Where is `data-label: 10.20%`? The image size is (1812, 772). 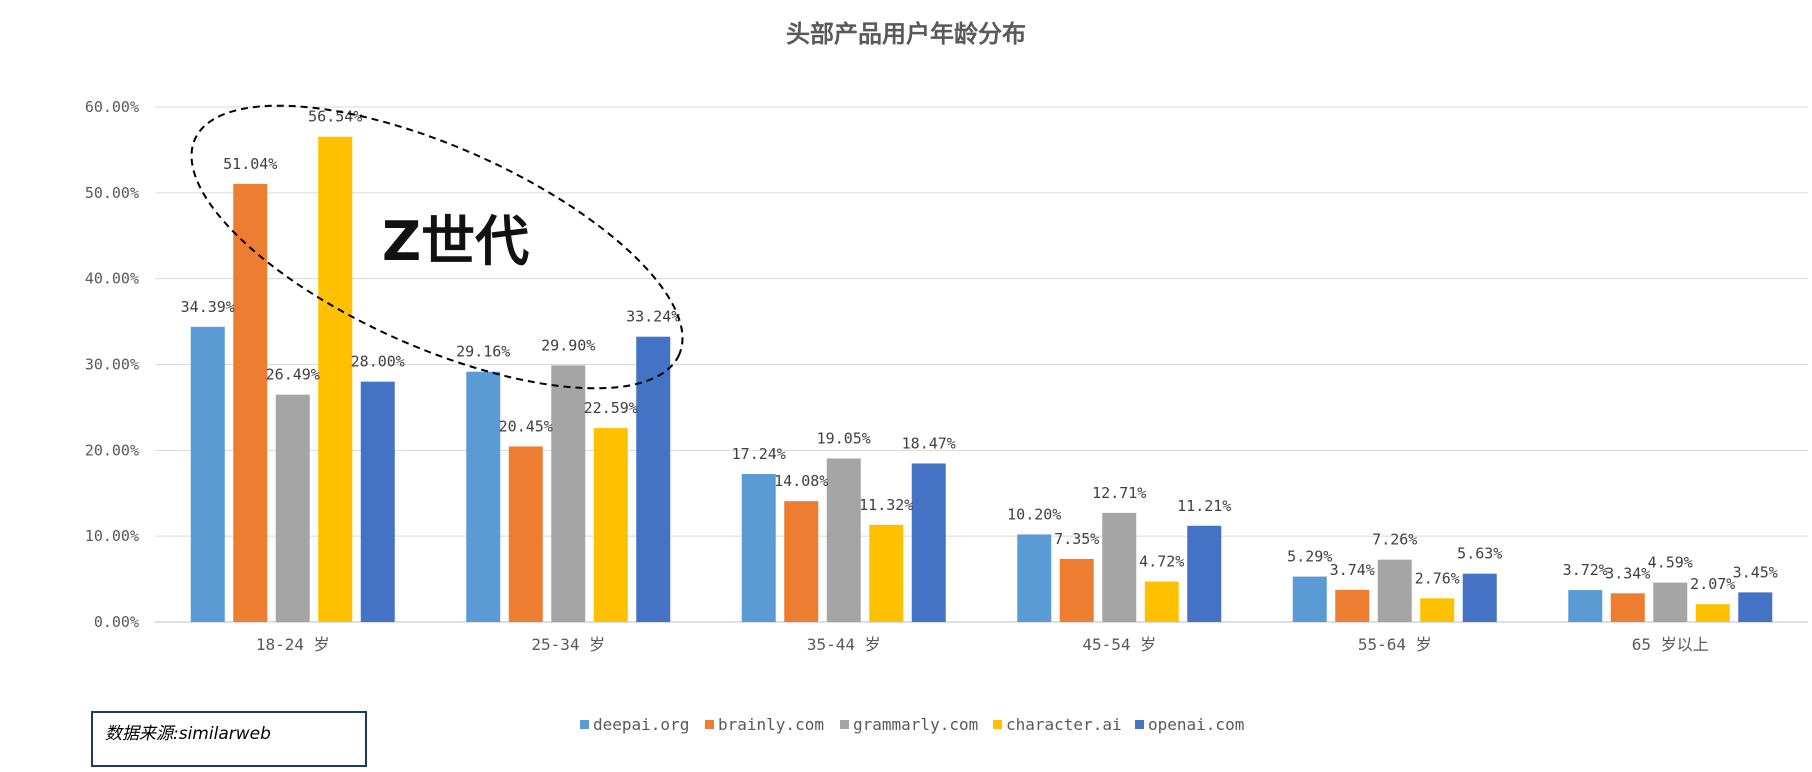
data-label: 10.20% is located at coordinates (1034, 514).